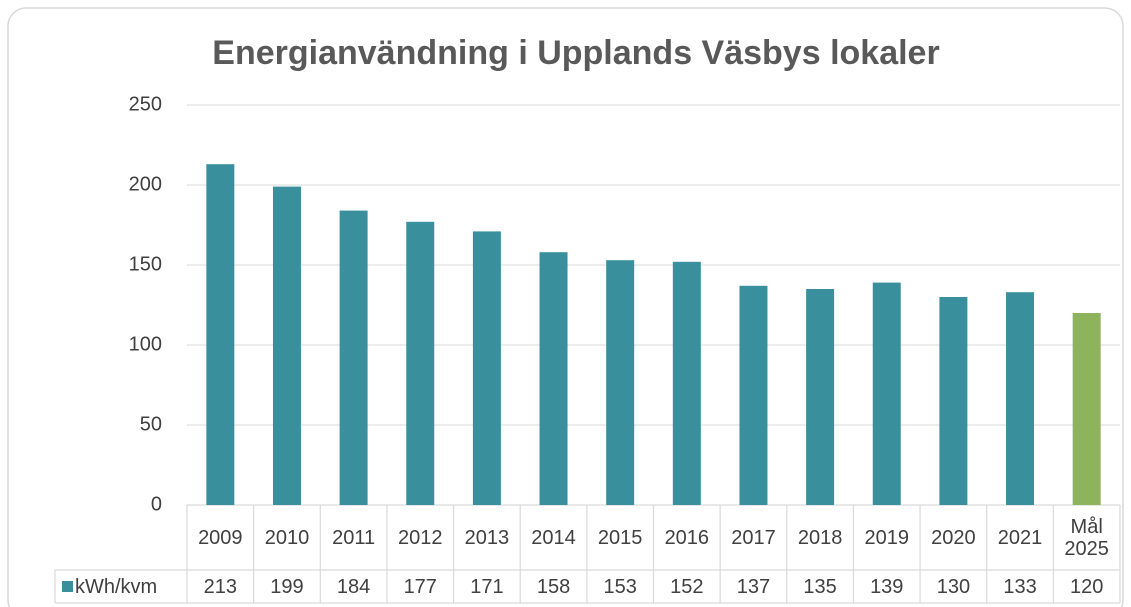  I want to click on x-tick-label: 2021, so click(1020, 537).